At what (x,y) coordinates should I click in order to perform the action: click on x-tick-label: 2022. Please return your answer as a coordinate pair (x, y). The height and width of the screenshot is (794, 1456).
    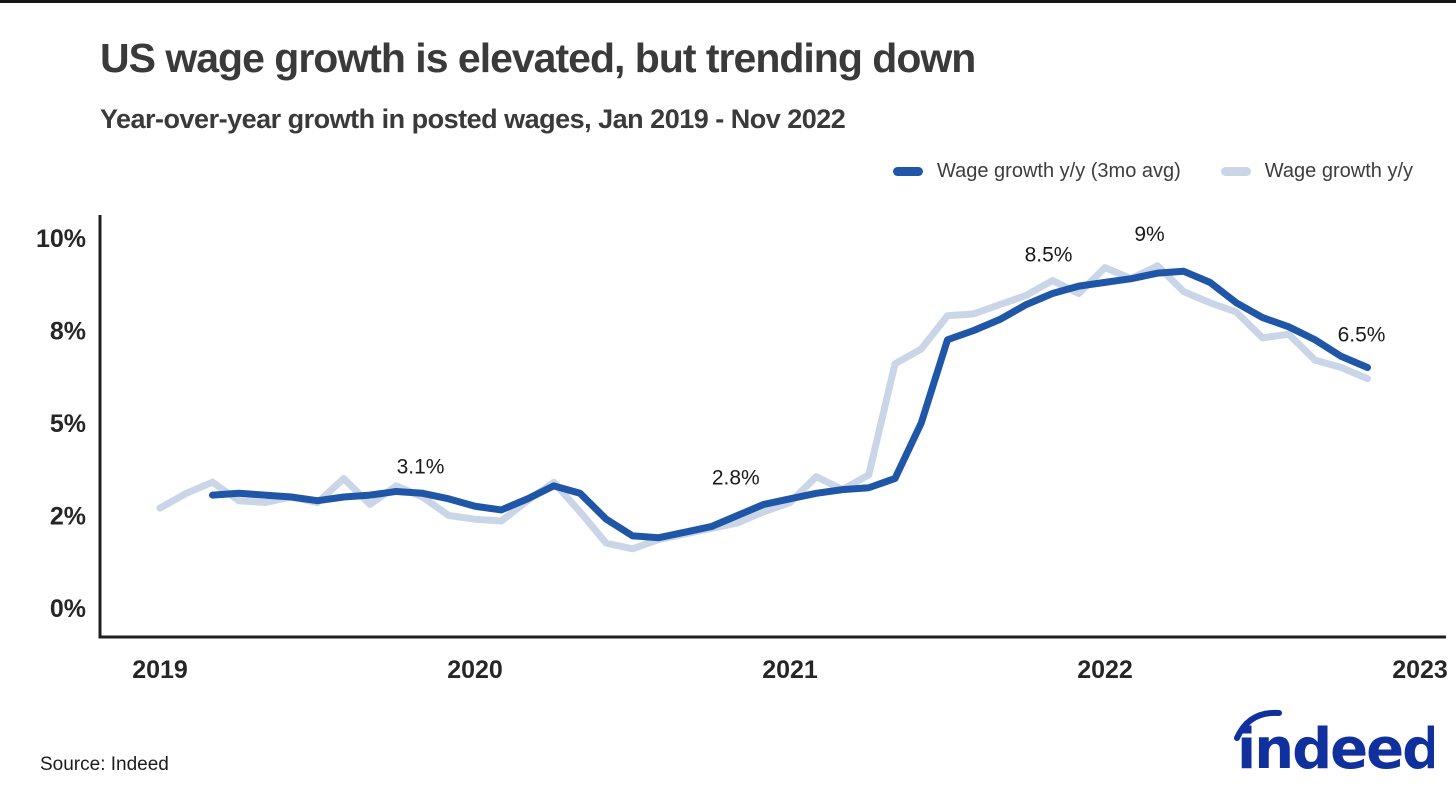
    Looking at the image, I should click on (1105, 670).